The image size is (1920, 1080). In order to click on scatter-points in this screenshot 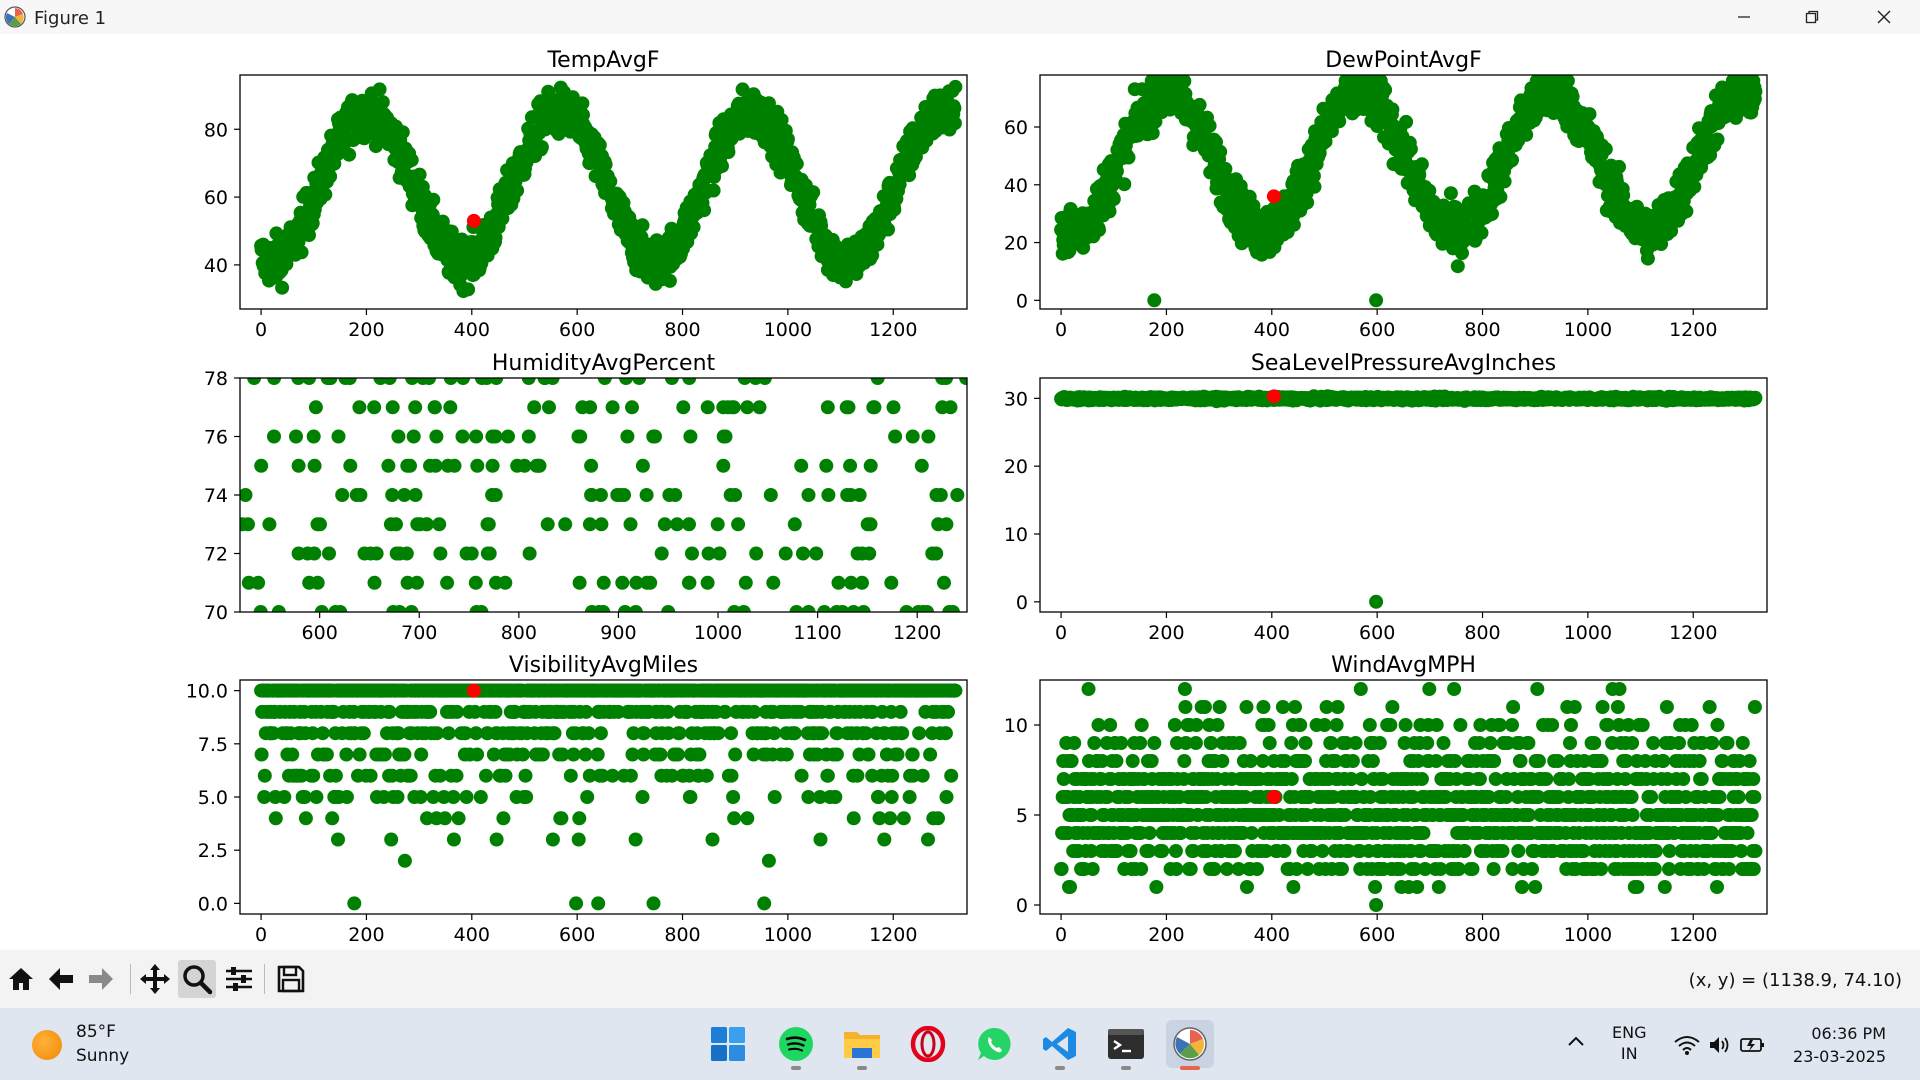, I will do `click(603, 495)`.